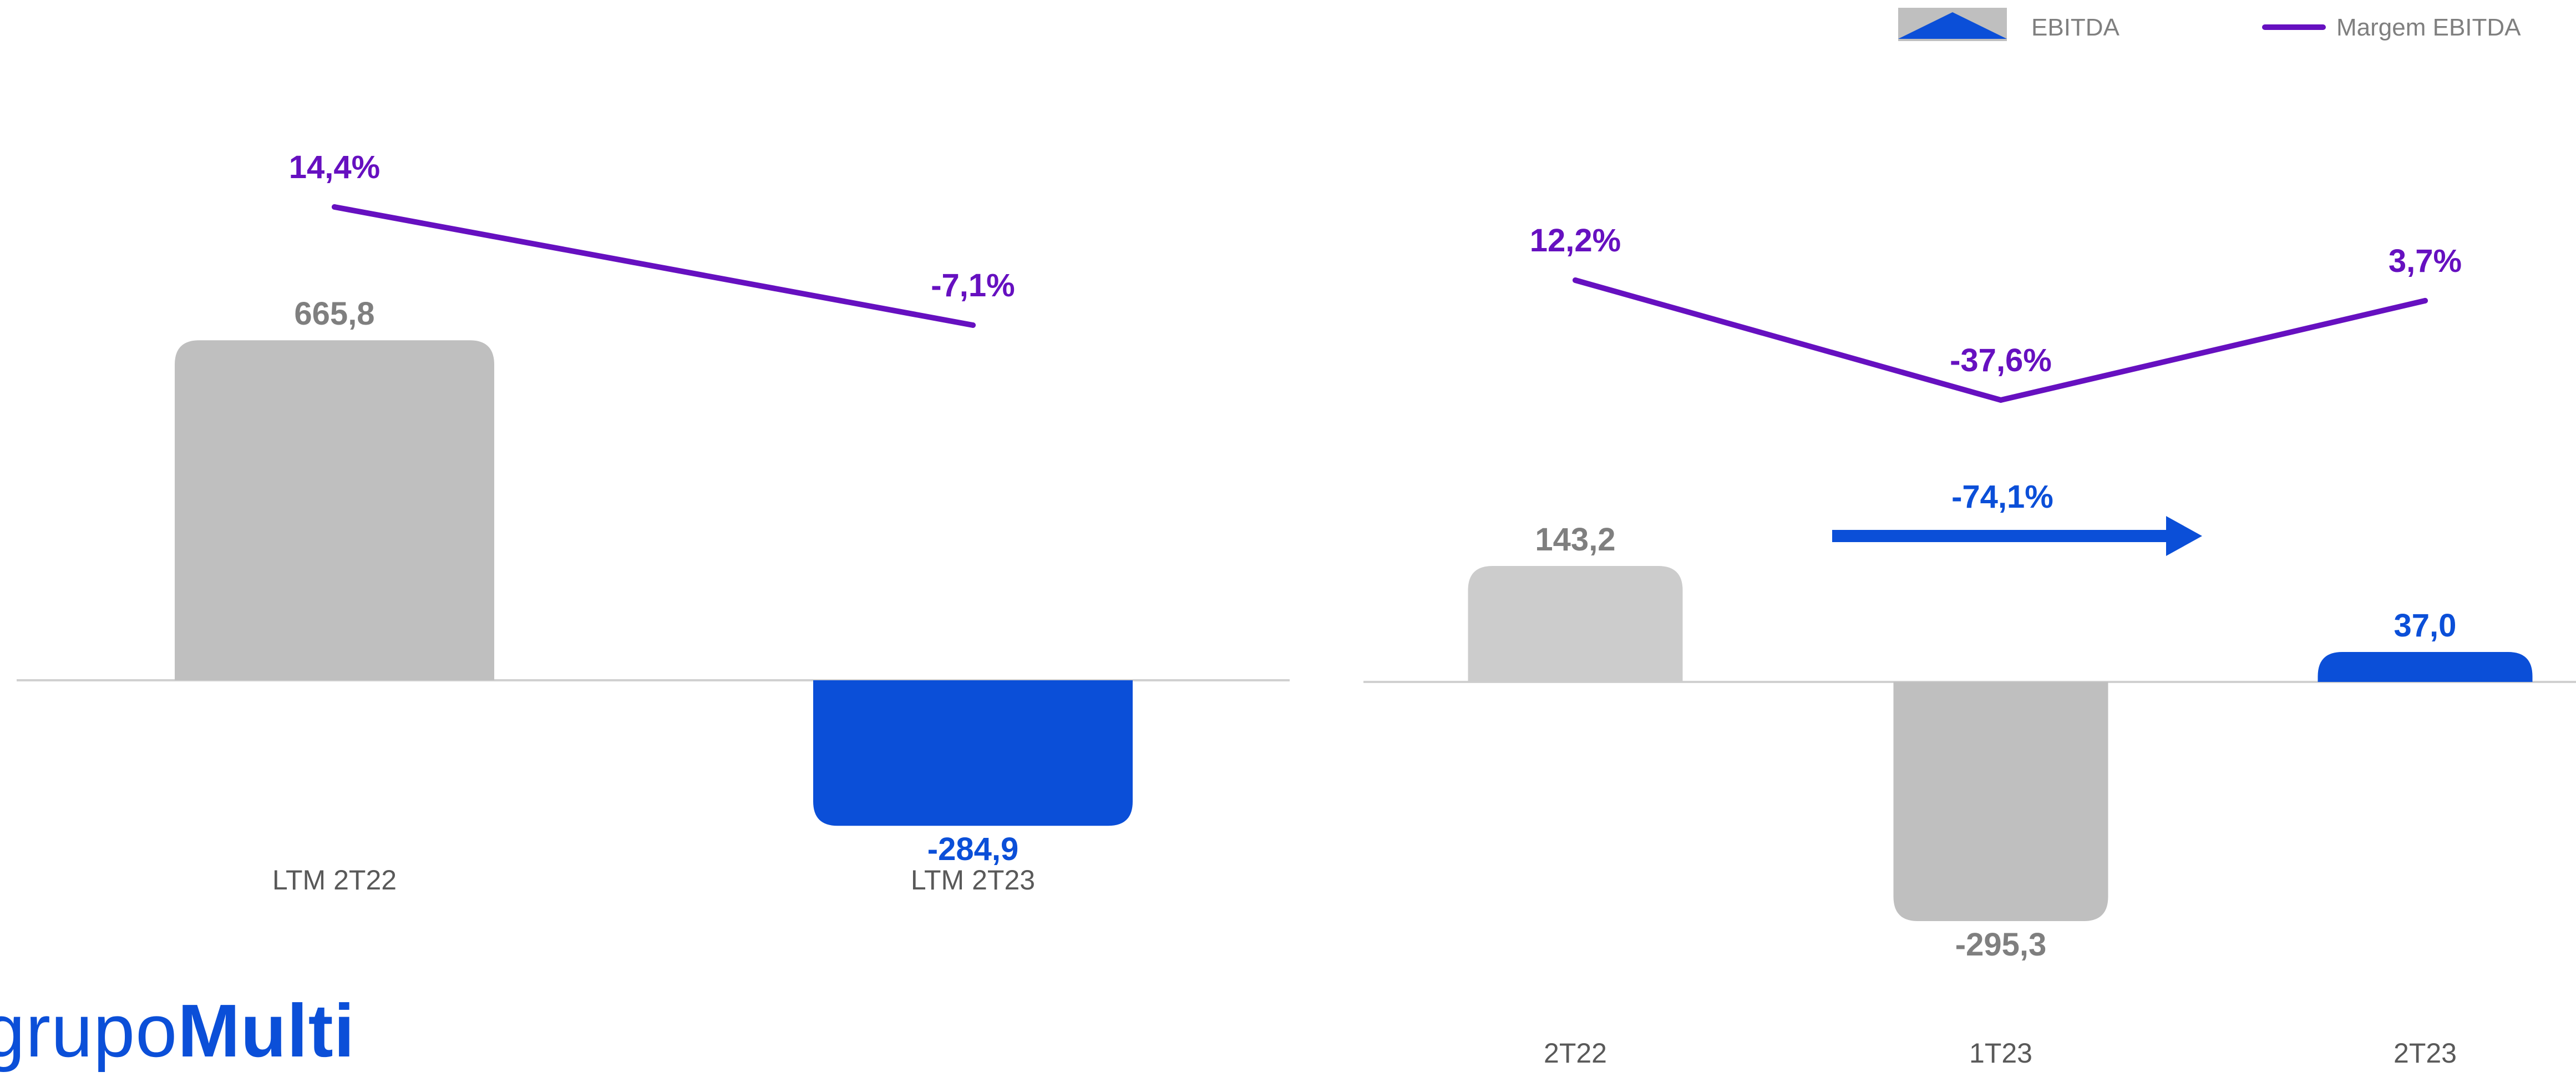 Image resolution: width=2576 pixels, height=1082 pixels. What do you see at coordinates (2000, 945) in the screenshot?
I see `bar-value-label: -295,3` at bounding box center [2000, 945].